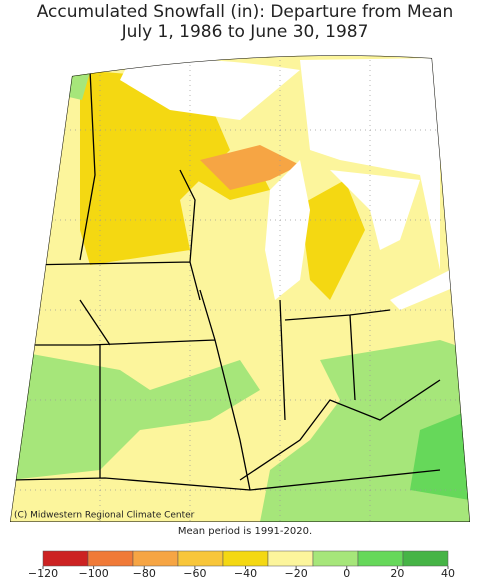  I want to click on orange-region, so click(250, 167).